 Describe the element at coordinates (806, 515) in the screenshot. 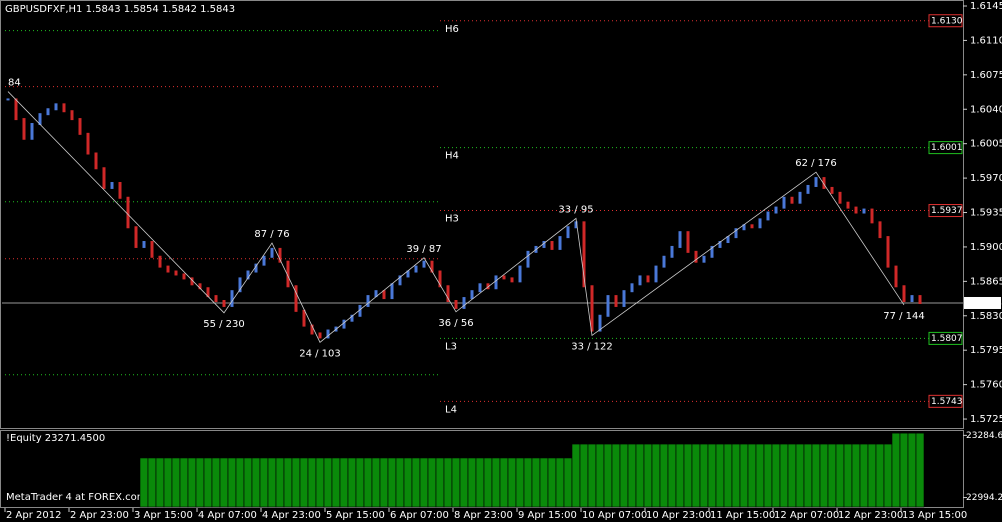

I see `x-tick-label: 12 Apr 07:00` at that location.